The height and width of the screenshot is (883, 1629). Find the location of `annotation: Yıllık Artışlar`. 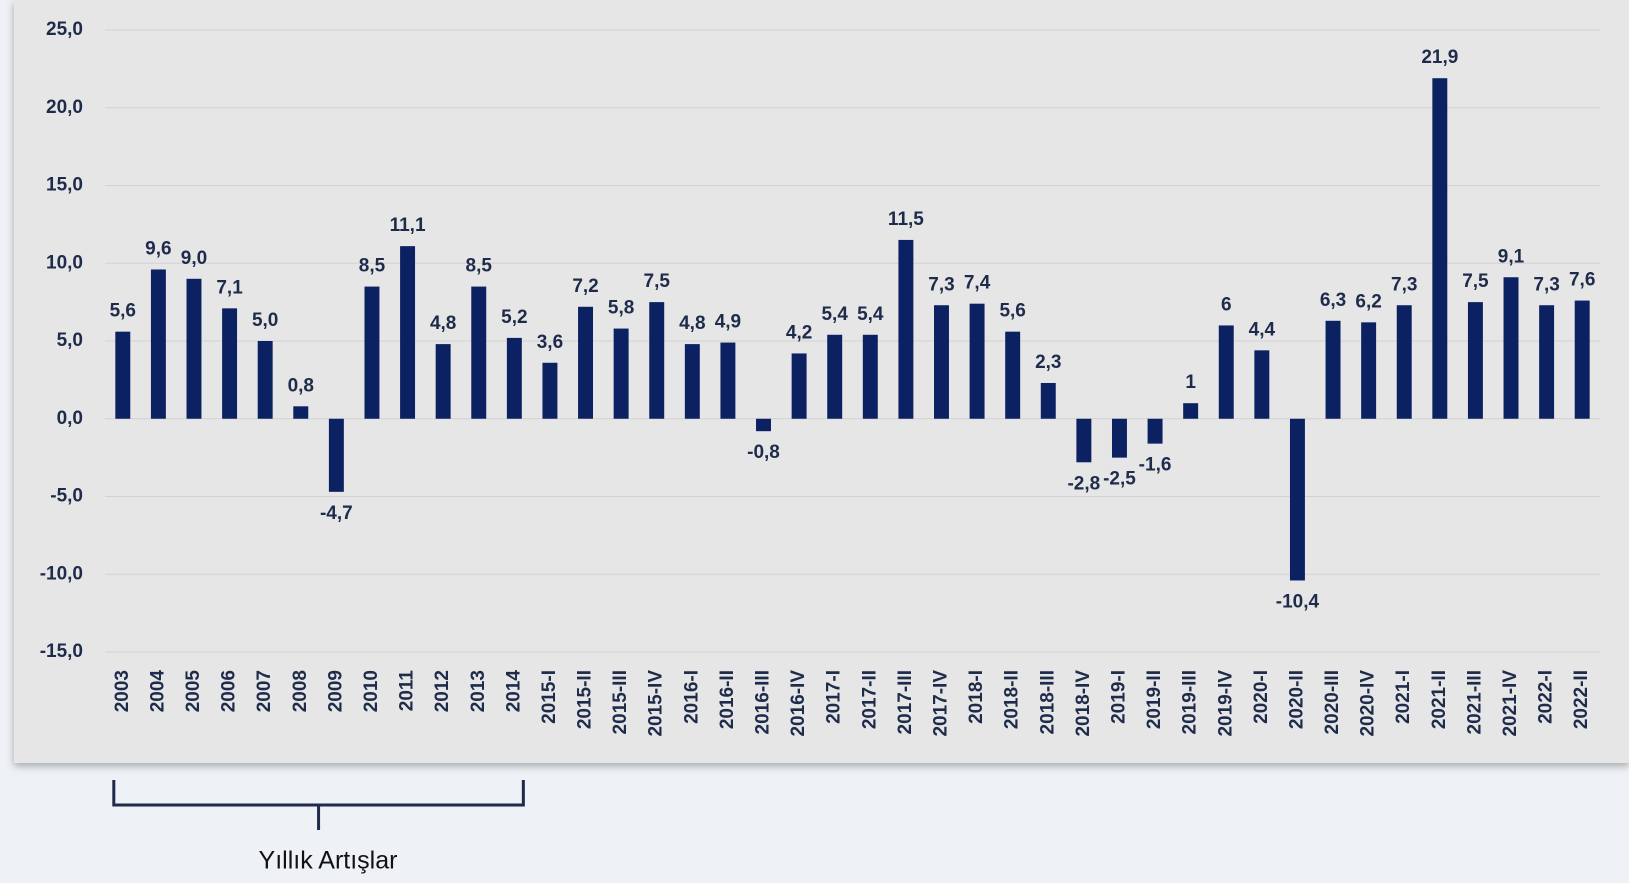

annotation: Yıllık Artışlar is located at coordinates (328, 861).